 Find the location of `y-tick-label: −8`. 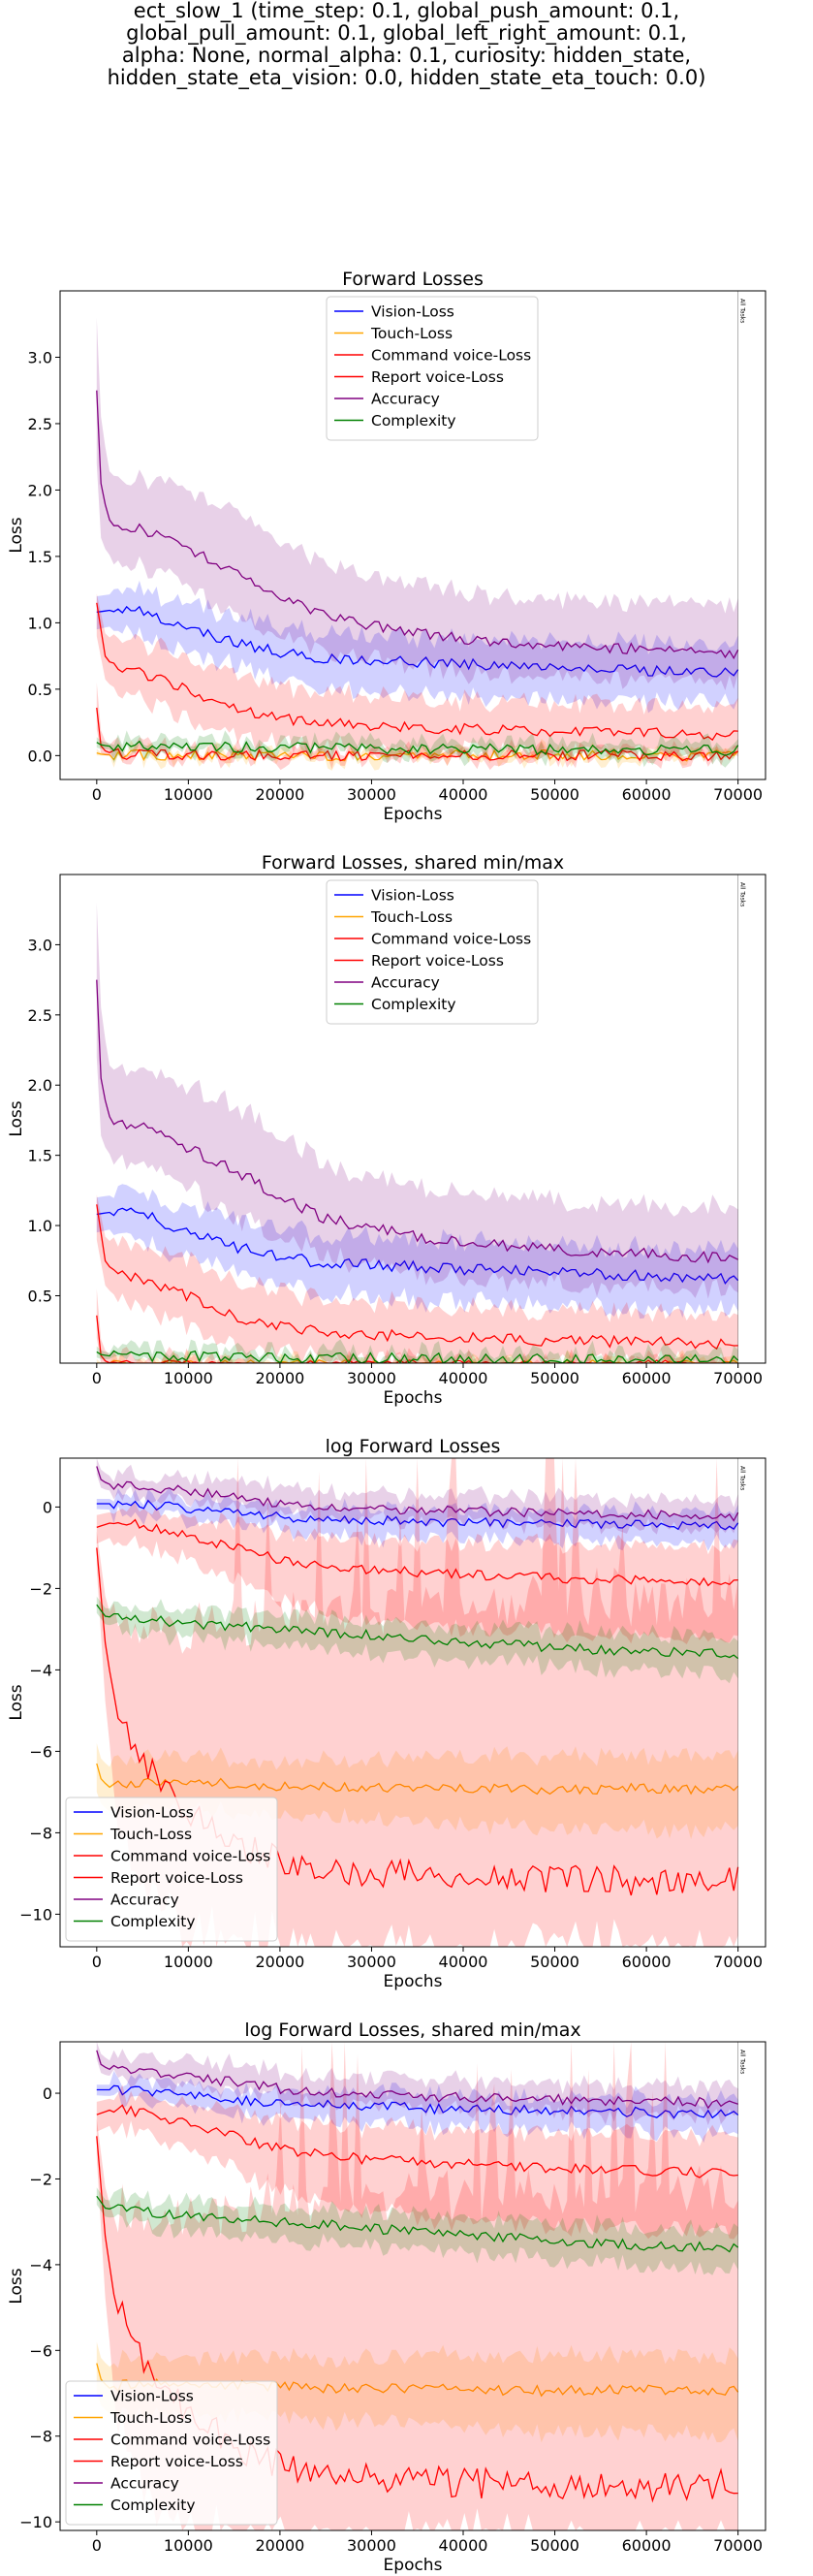

y-tick-label: −8 is located at coordinates (40, 2437).